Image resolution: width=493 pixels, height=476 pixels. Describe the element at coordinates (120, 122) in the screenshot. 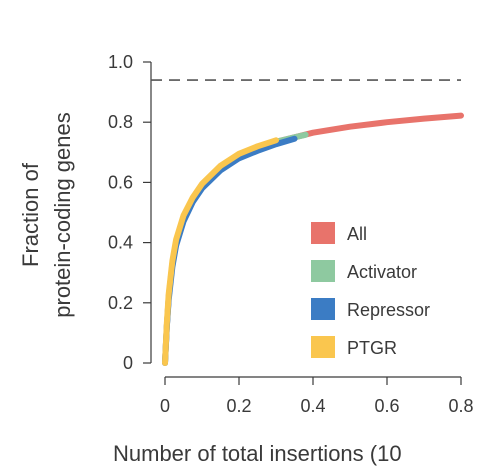

I see `y-tick-label: 0.8` at that location.